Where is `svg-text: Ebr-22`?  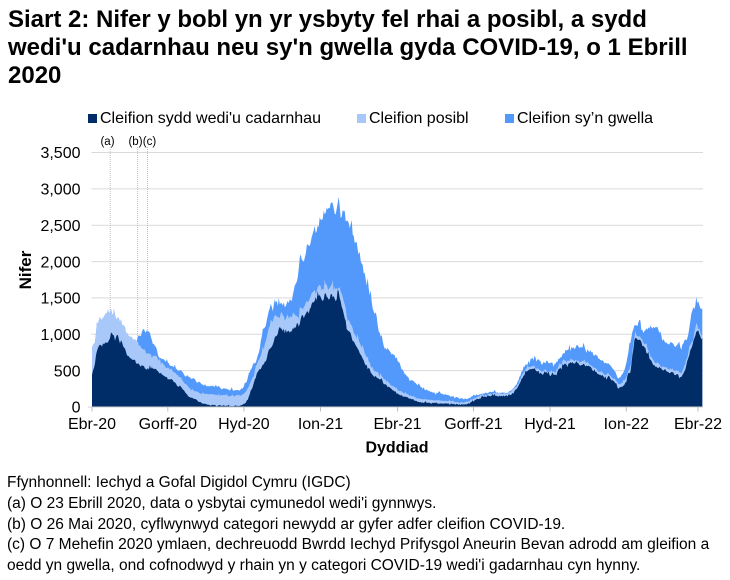
svg-text: Ebr-22 is located at coordinates (698, 424).